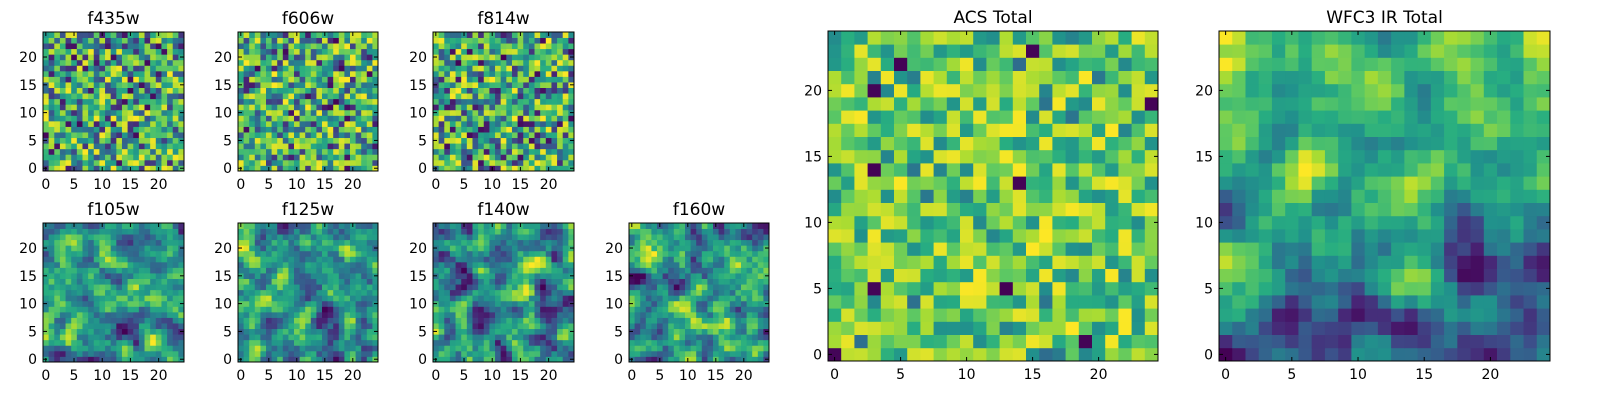 The height and width of the screenshot is (400, 1600). What do you see at coordinates (503, 101) in the screenshot?
I see `axes-frame` at bounding box center [503, 101].